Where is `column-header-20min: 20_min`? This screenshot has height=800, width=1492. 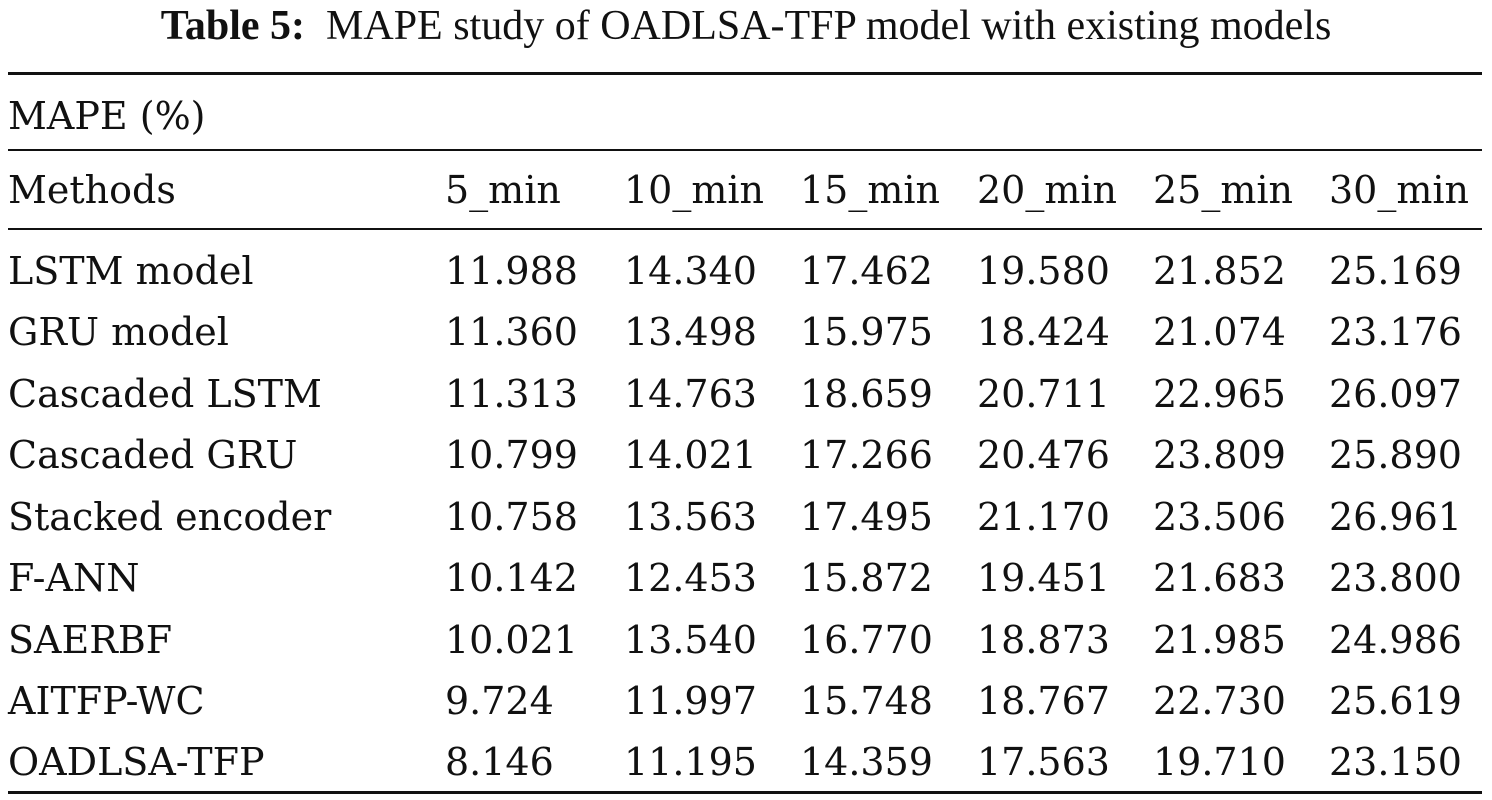 column-header-20min: 20_min is located at coordinates (1047, 190).